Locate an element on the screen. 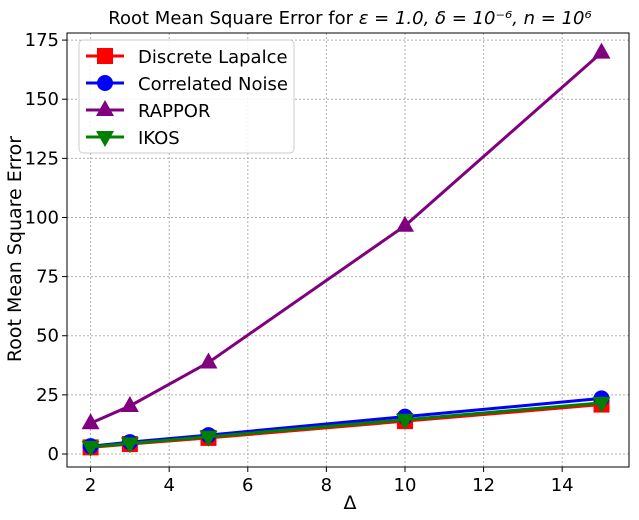  x-tick-label: 8 is located at coordinates (326, 485).